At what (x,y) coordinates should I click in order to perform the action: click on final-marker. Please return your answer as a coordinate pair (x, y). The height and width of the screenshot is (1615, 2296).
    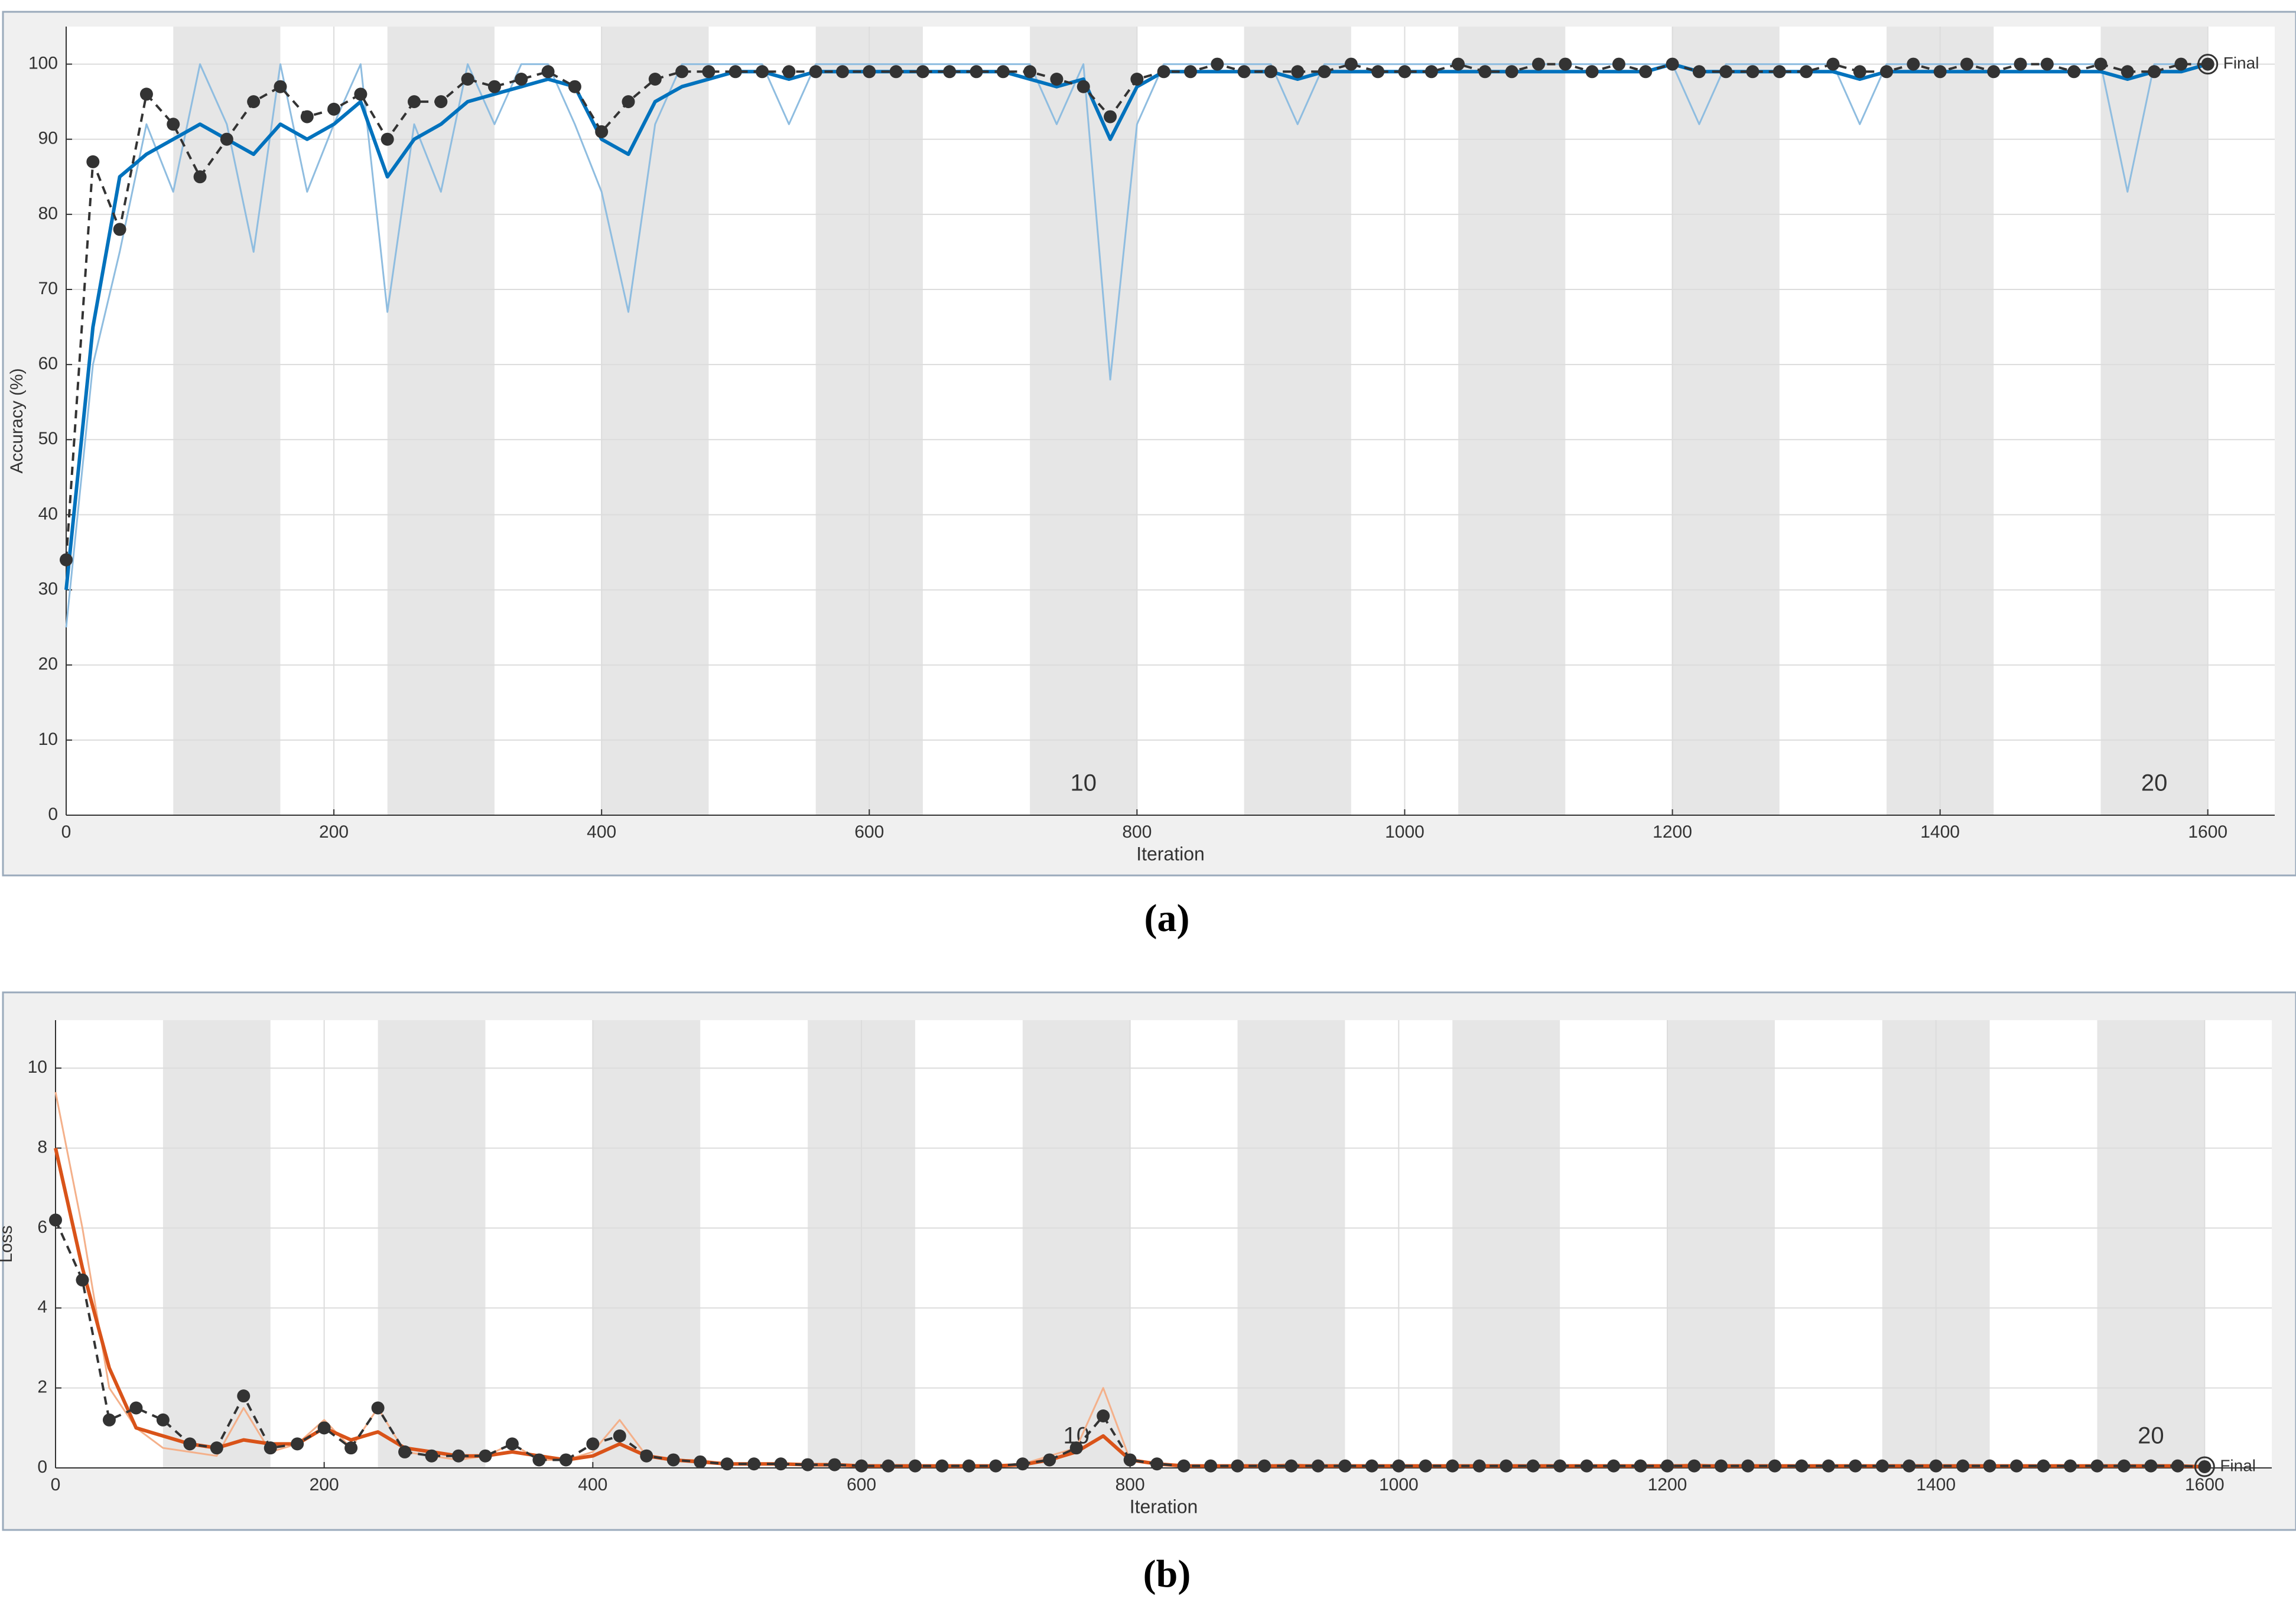
    Looking at the image, I should click on (2208, 64).